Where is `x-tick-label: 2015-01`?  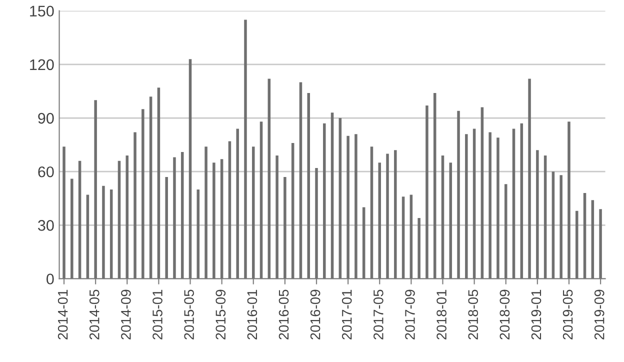
x-tick-label: 2015-01 is located at coordinates (157, 315).